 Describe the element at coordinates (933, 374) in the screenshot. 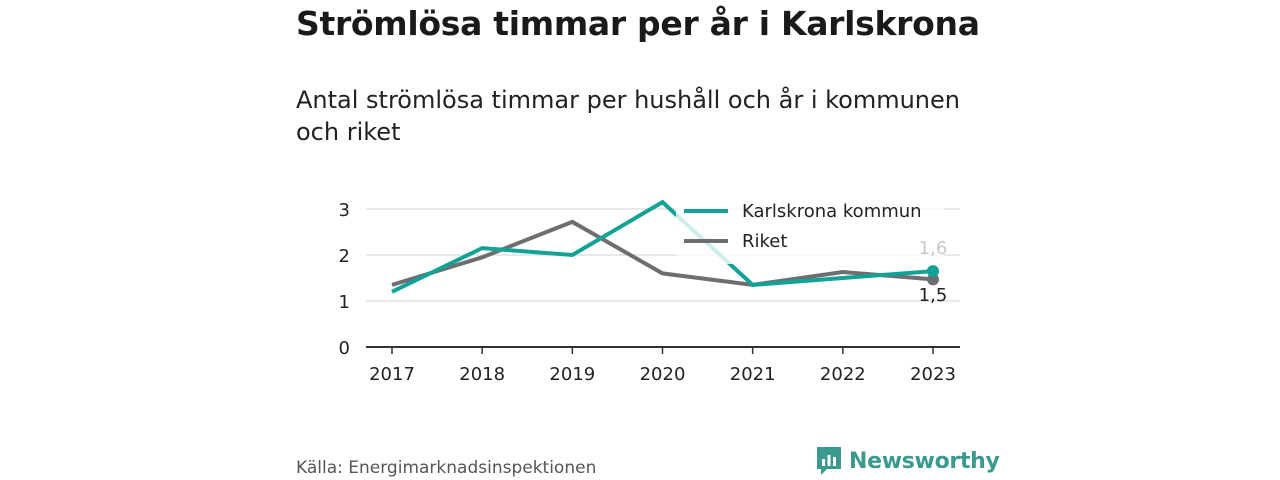

I see `x-tick-label: 2023` at that location.